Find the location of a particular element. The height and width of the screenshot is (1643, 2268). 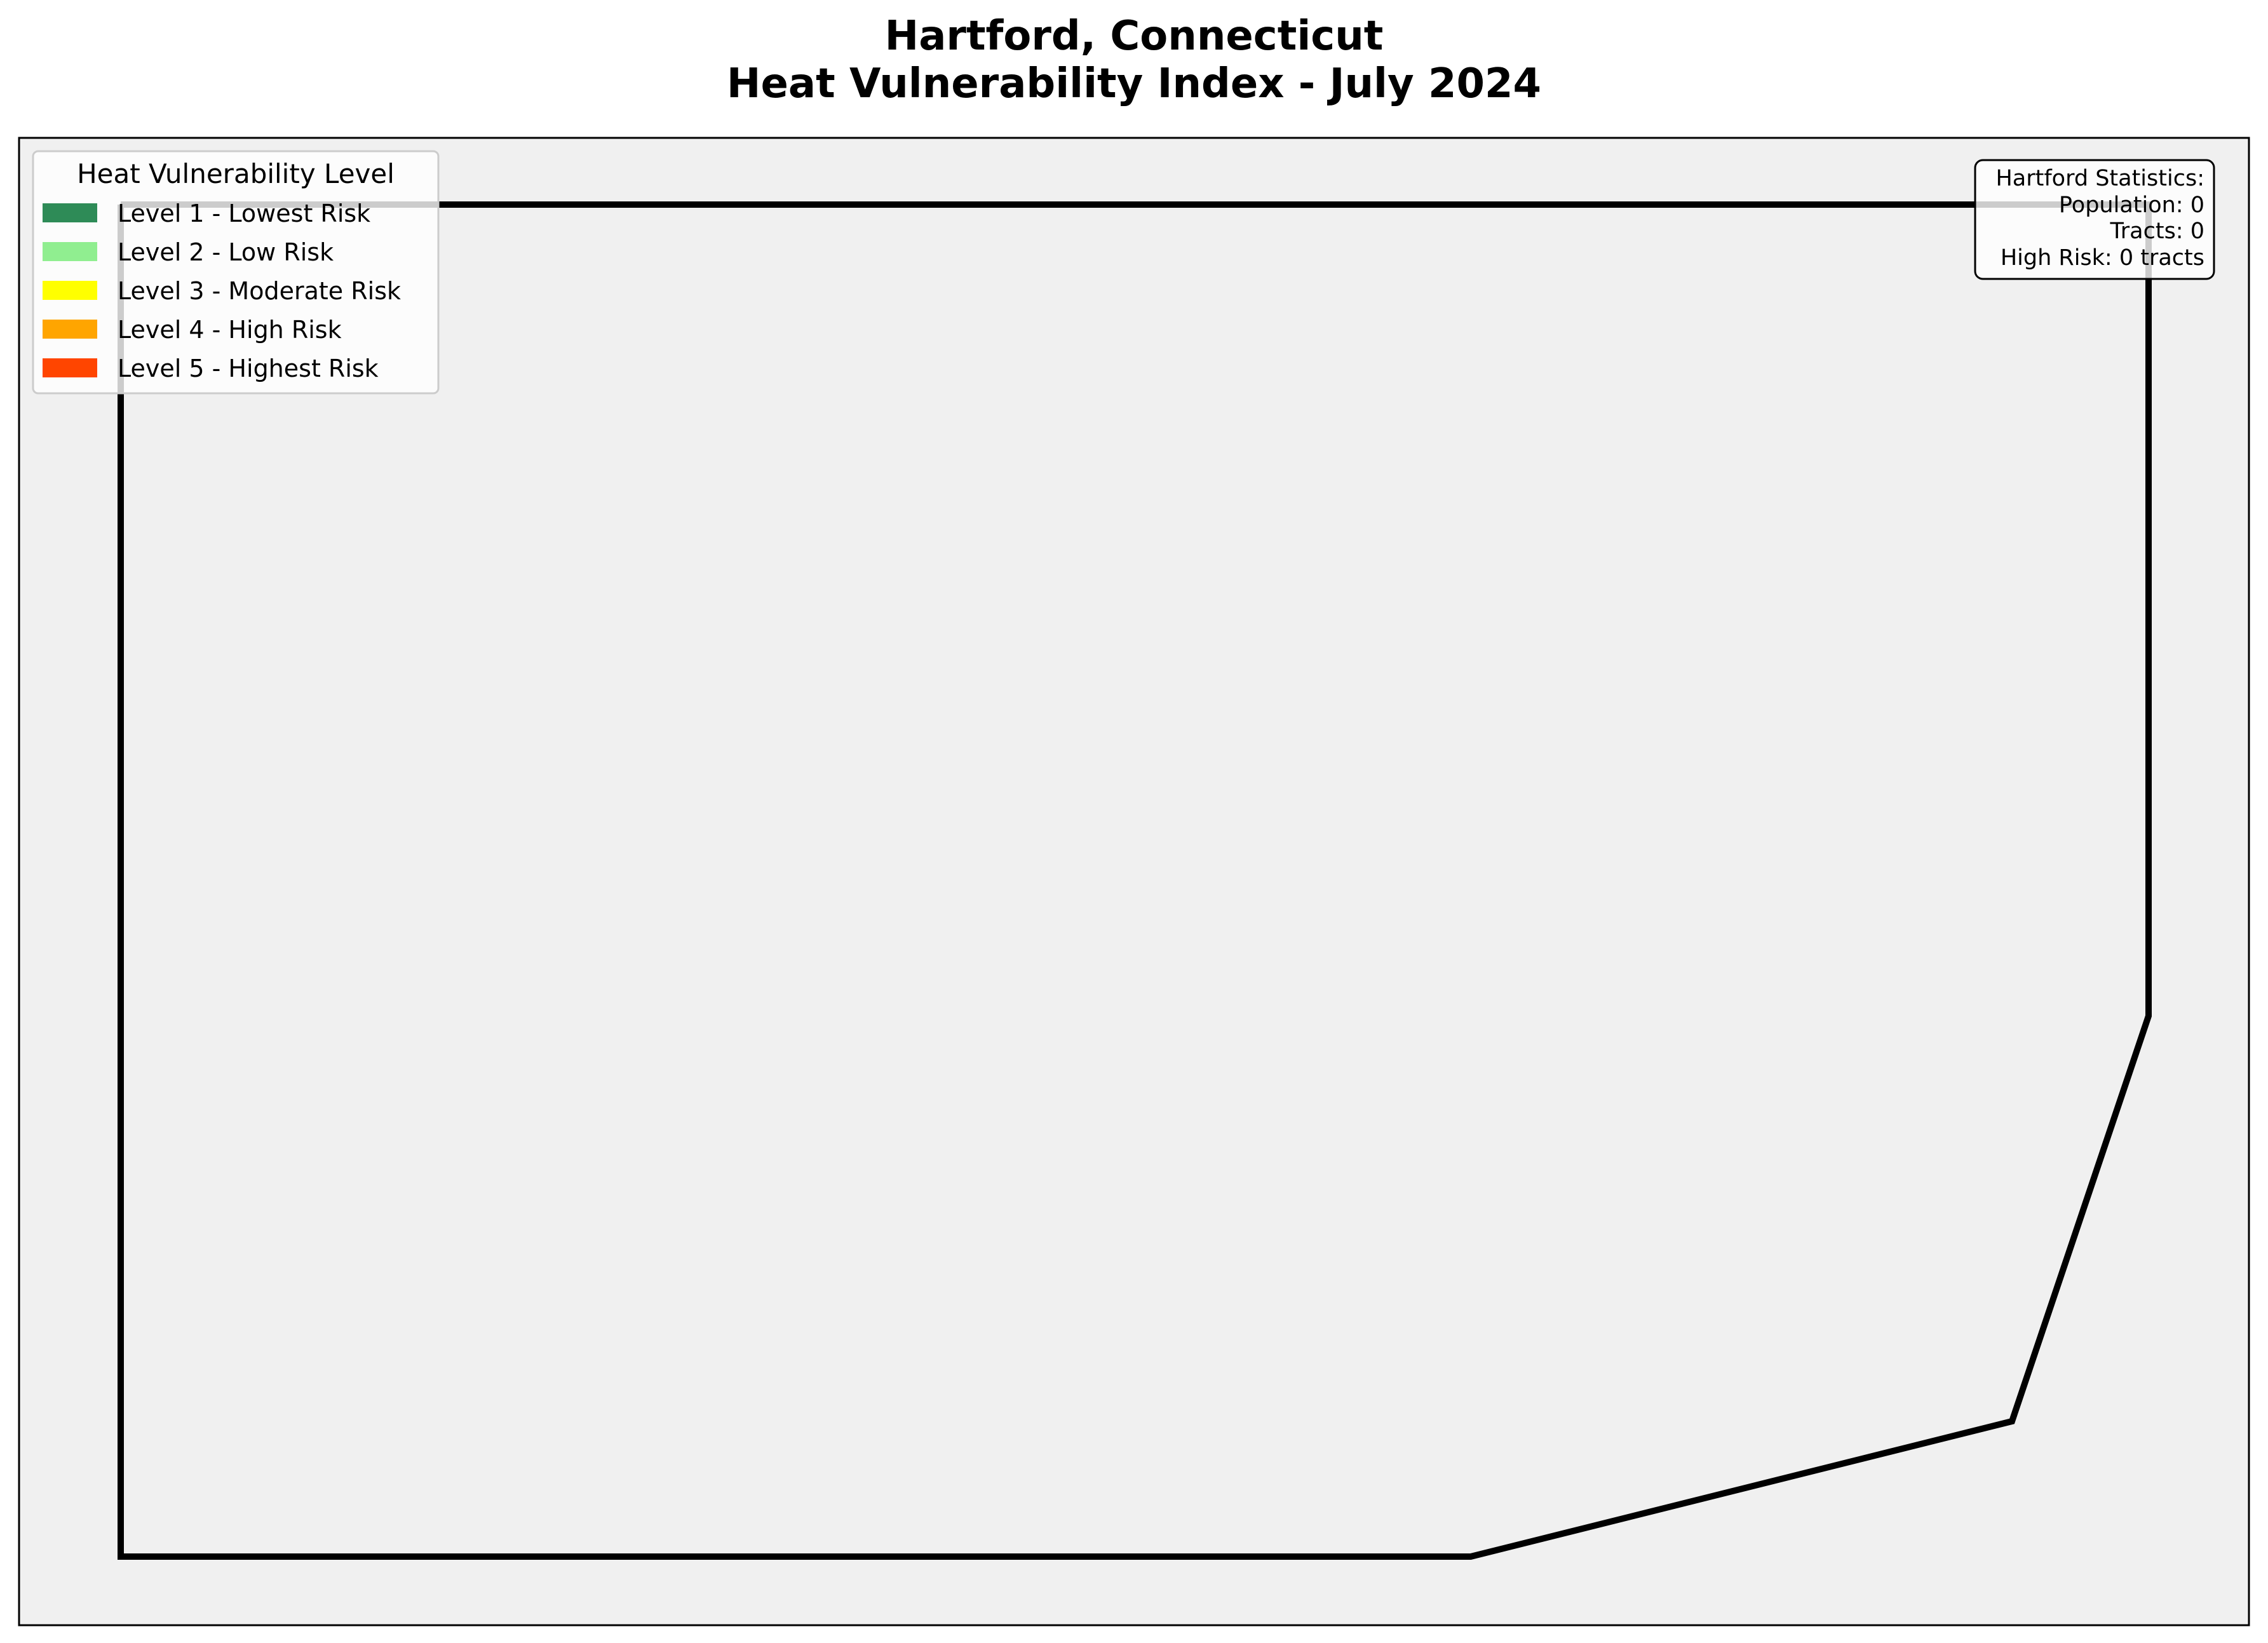

legend-box is located at coordinates (236, 272).